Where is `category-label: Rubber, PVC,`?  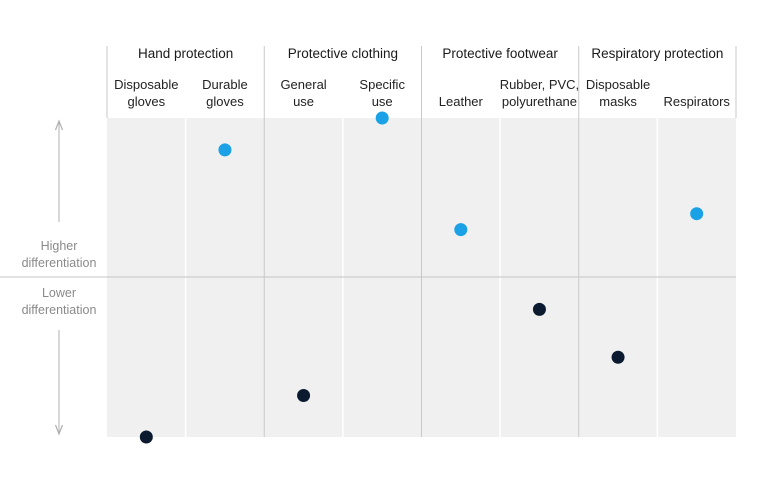
category-label: Rubber, PVC, is located at coordinates (540, 84).